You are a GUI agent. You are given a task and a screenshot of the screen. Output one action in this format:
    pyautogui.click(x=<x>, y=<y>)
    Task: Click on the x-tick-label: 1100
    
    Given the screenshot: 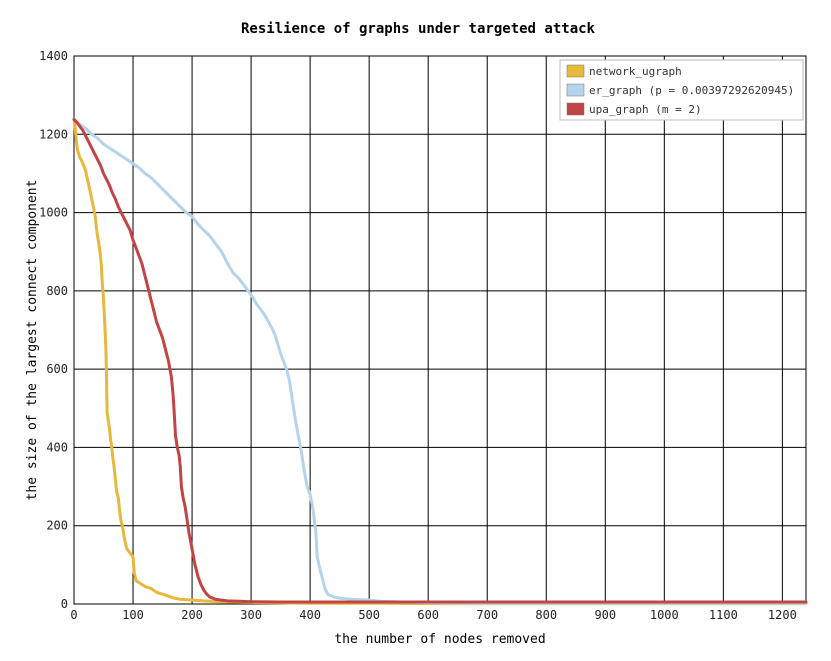 What is the action you would take?
    pyautogui.click(x=723, y=615)
    